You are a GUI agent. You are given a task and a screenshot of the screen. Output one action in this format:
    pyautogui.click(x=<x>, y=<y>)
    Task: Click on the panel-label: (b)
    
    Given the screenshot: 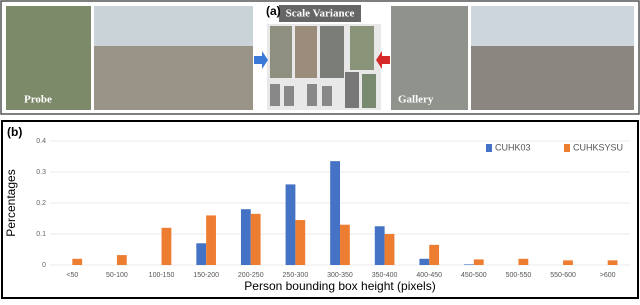 What is the action you would take?
    pyautogui.click(x=14, y=132)
    